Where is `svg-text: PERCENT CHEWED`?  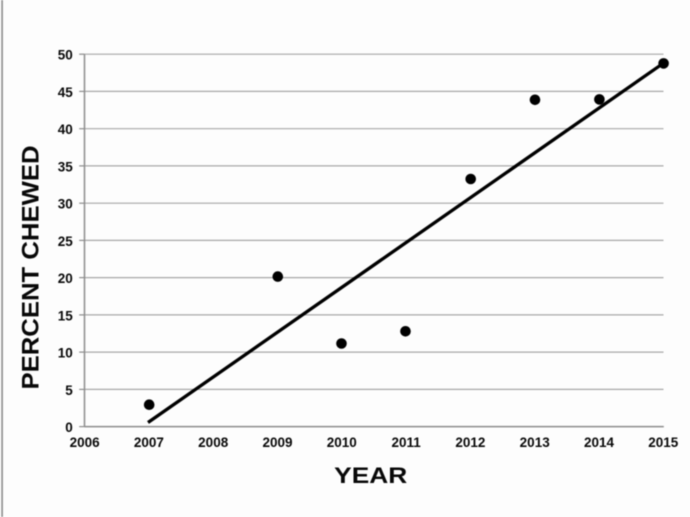
svg-text: PERCENT CHEWED is located at coordinates (31, 268).